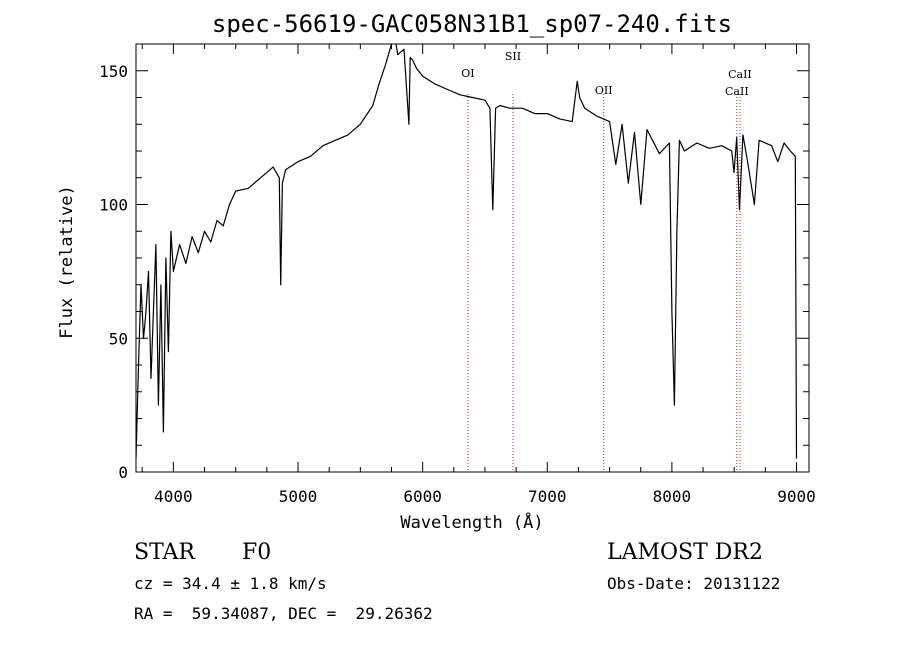  I want to click on x-tick-label: 5000, so click(298, 496).